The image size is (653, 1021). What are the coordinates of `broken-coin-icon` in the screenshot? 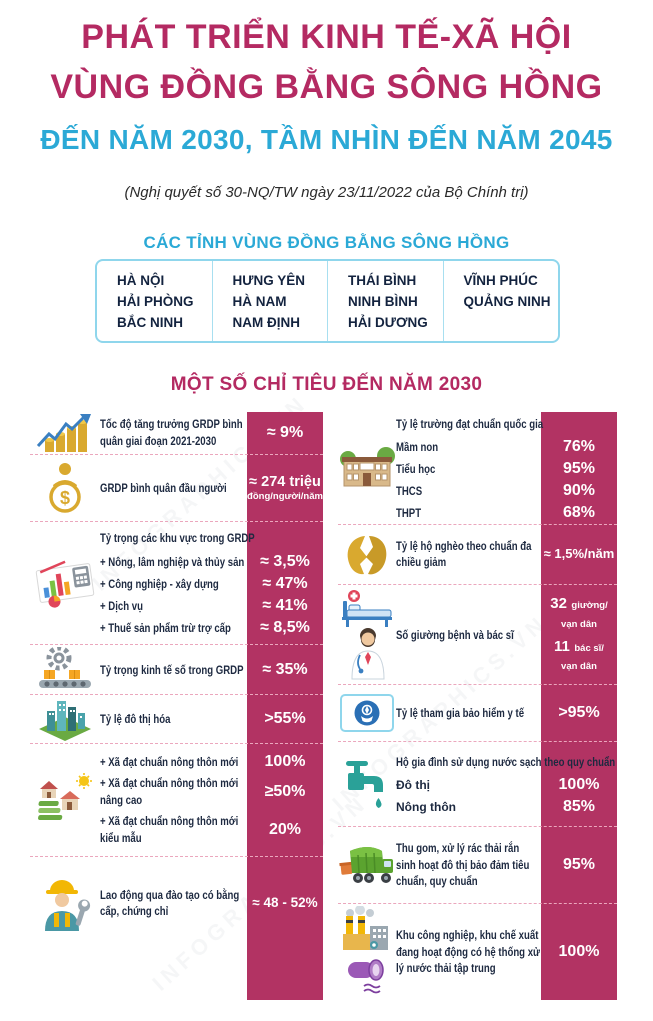 It's located at (367, 555).